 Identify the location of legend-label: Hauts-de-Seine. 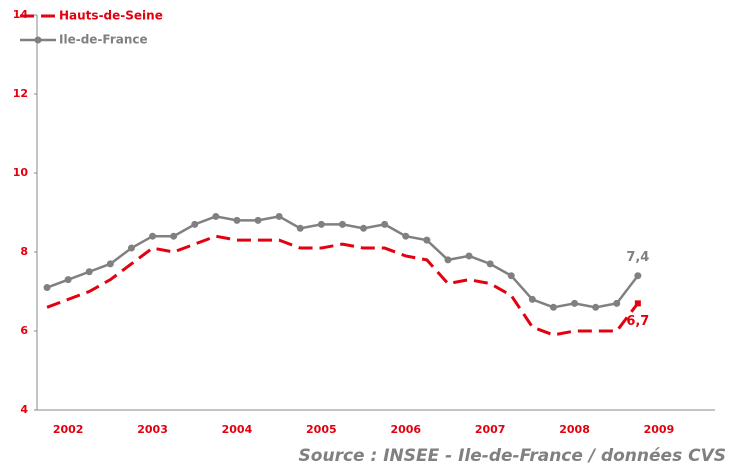
(111, 16).